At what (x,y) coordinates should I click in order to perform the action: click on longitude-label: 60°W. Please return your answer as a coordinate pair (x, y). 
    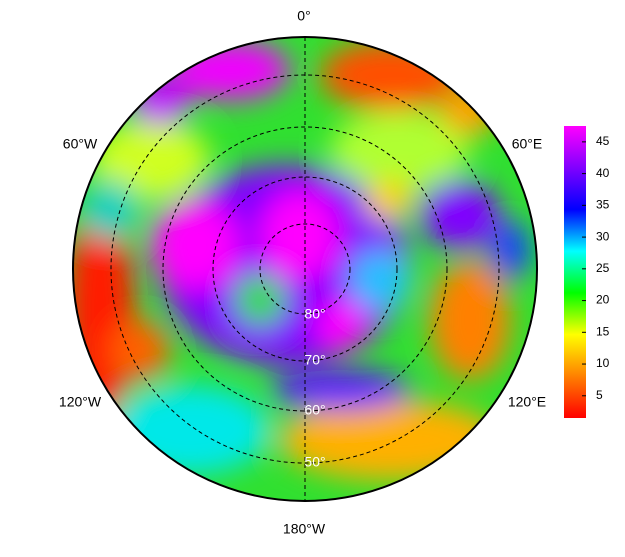
    Looking at the image, I should click on (80, 144).